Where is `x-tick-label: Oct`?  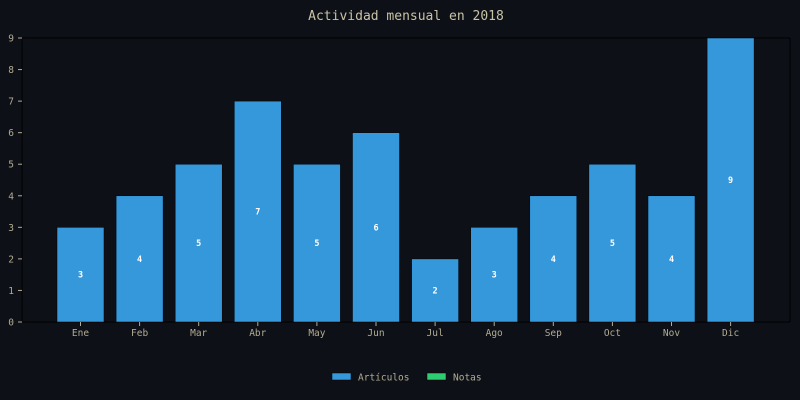 x-tick-label: Oct is located at coordinates (612, 333).